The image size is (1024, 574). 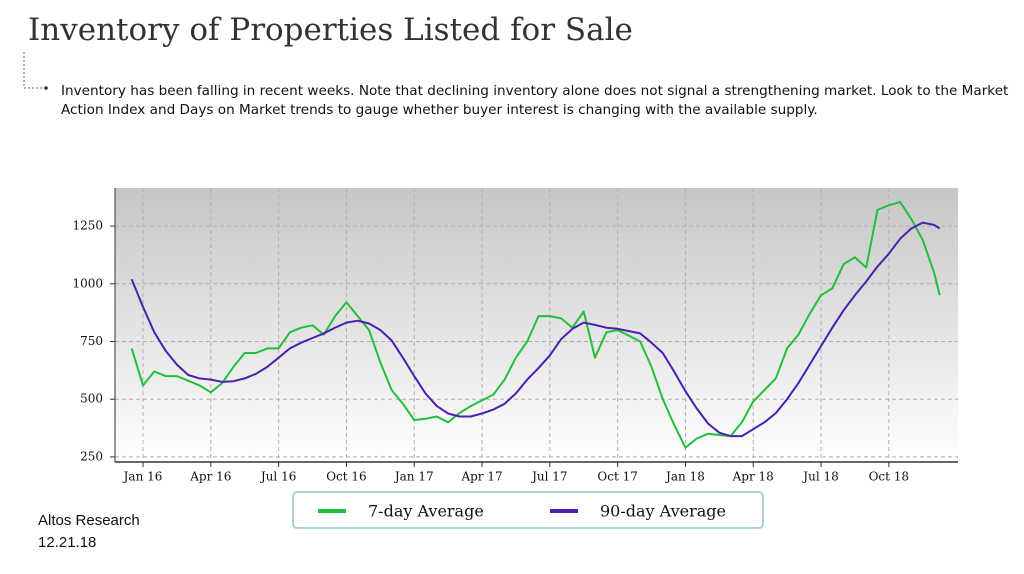 What do you see at coordinates (89, 532) in the screenshot?
I see `source-note: Altos Research 12.21.18` at bounding box center [89, 532].